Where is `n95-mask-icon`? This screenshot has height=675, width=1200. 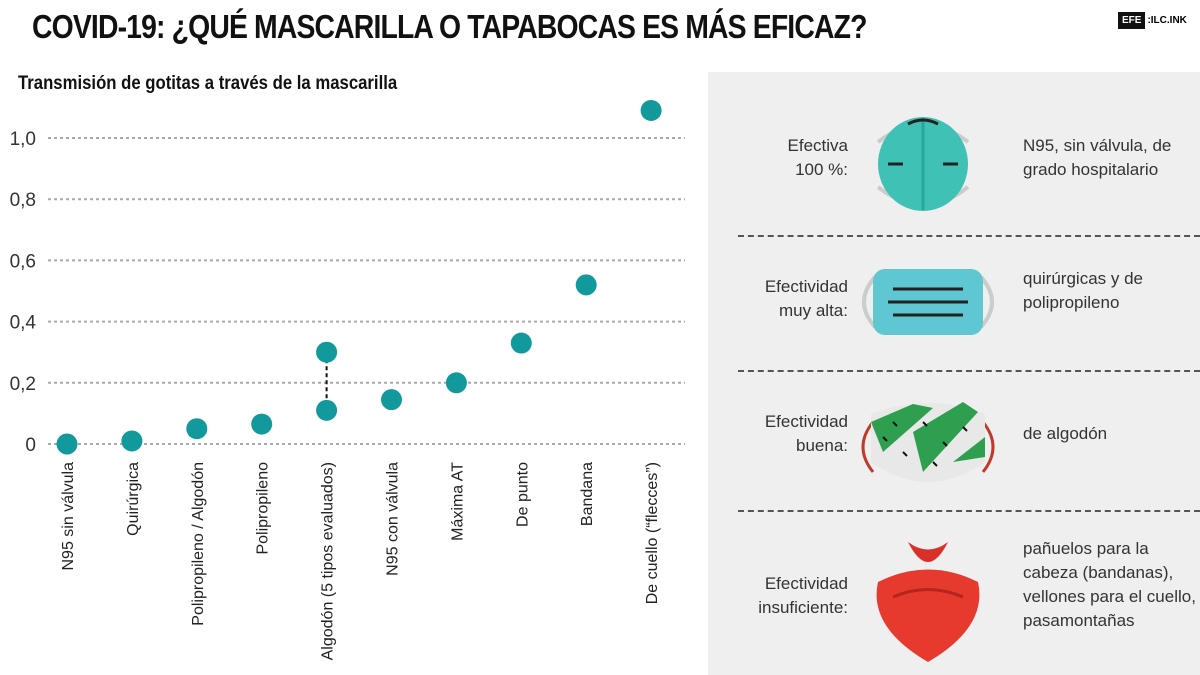
n95-mask-icon is located at coordinates (923, 164).